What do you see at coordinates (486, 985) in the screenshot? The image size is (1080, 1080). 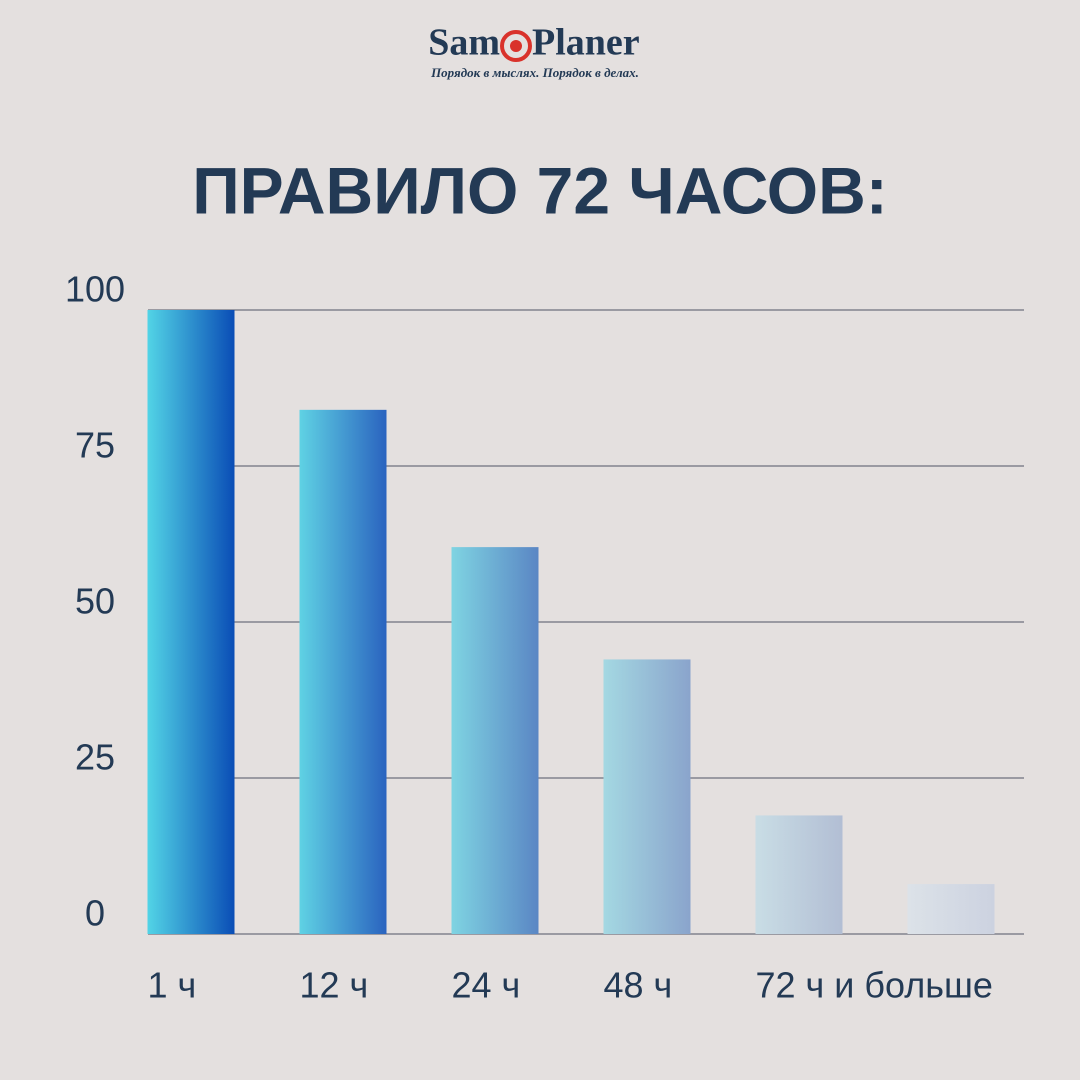 I see `x-tick-label: 24 ч` at bounding box center [486, 985].